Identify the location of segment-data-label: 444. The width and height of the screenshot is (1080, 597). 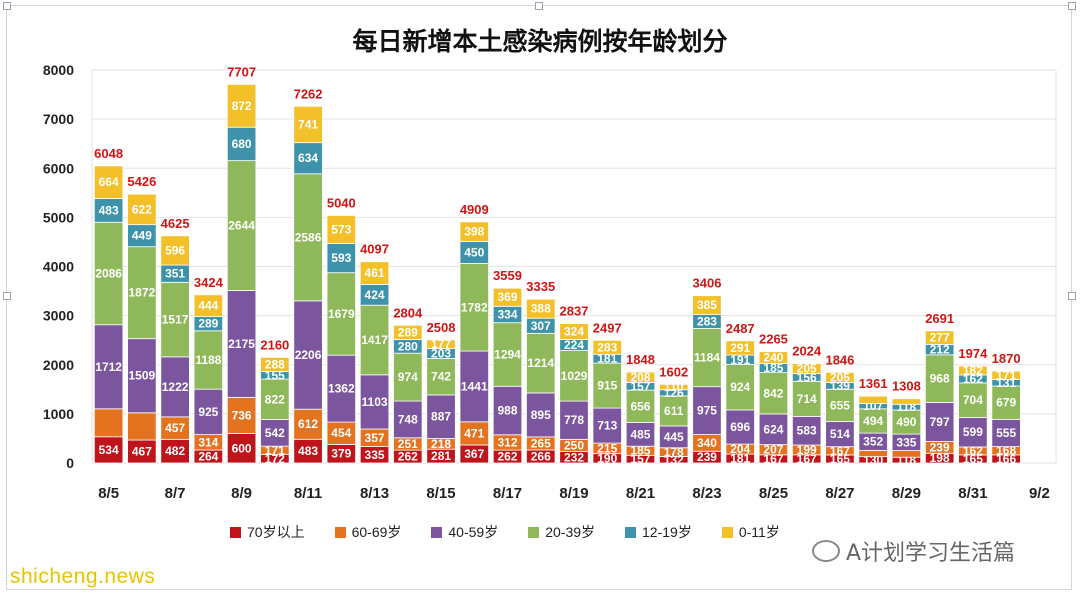
(208, 306).